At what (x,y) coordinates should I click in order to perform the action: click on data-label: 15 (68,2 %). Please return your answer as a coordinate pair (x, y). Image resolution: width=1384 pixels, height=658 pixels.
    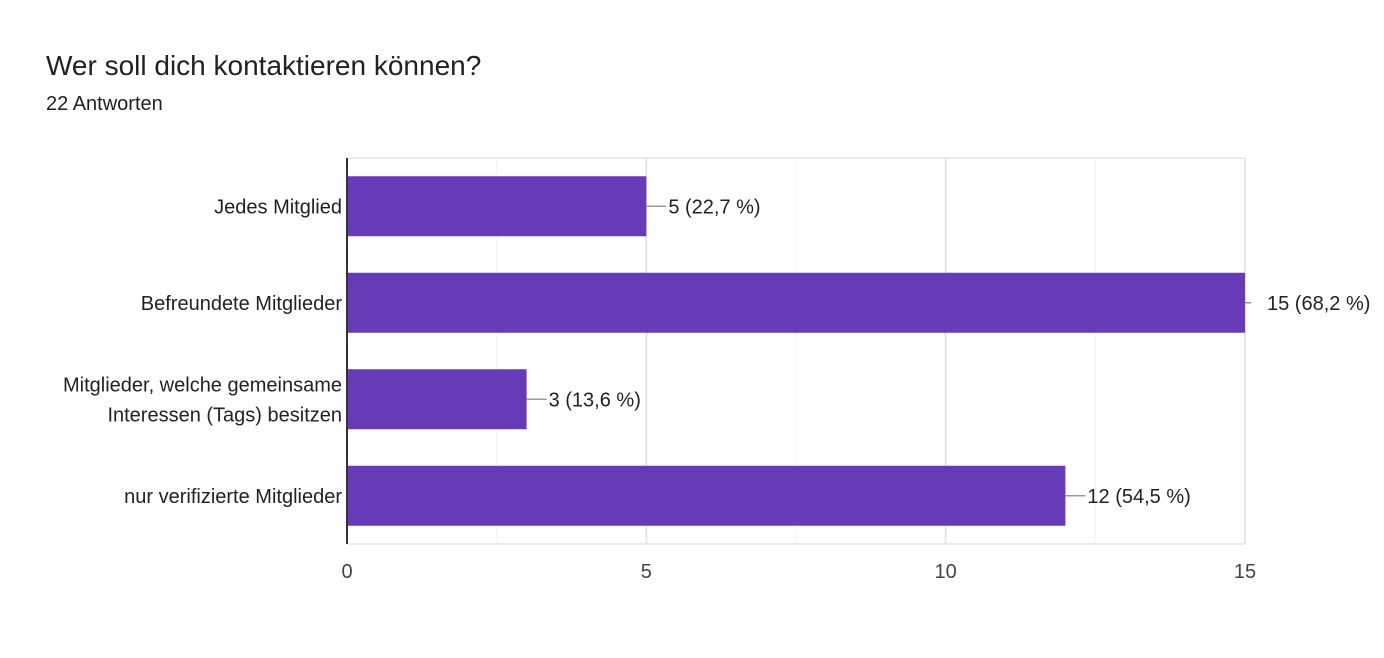
    Looking at the image, I should click on (1318, 304).